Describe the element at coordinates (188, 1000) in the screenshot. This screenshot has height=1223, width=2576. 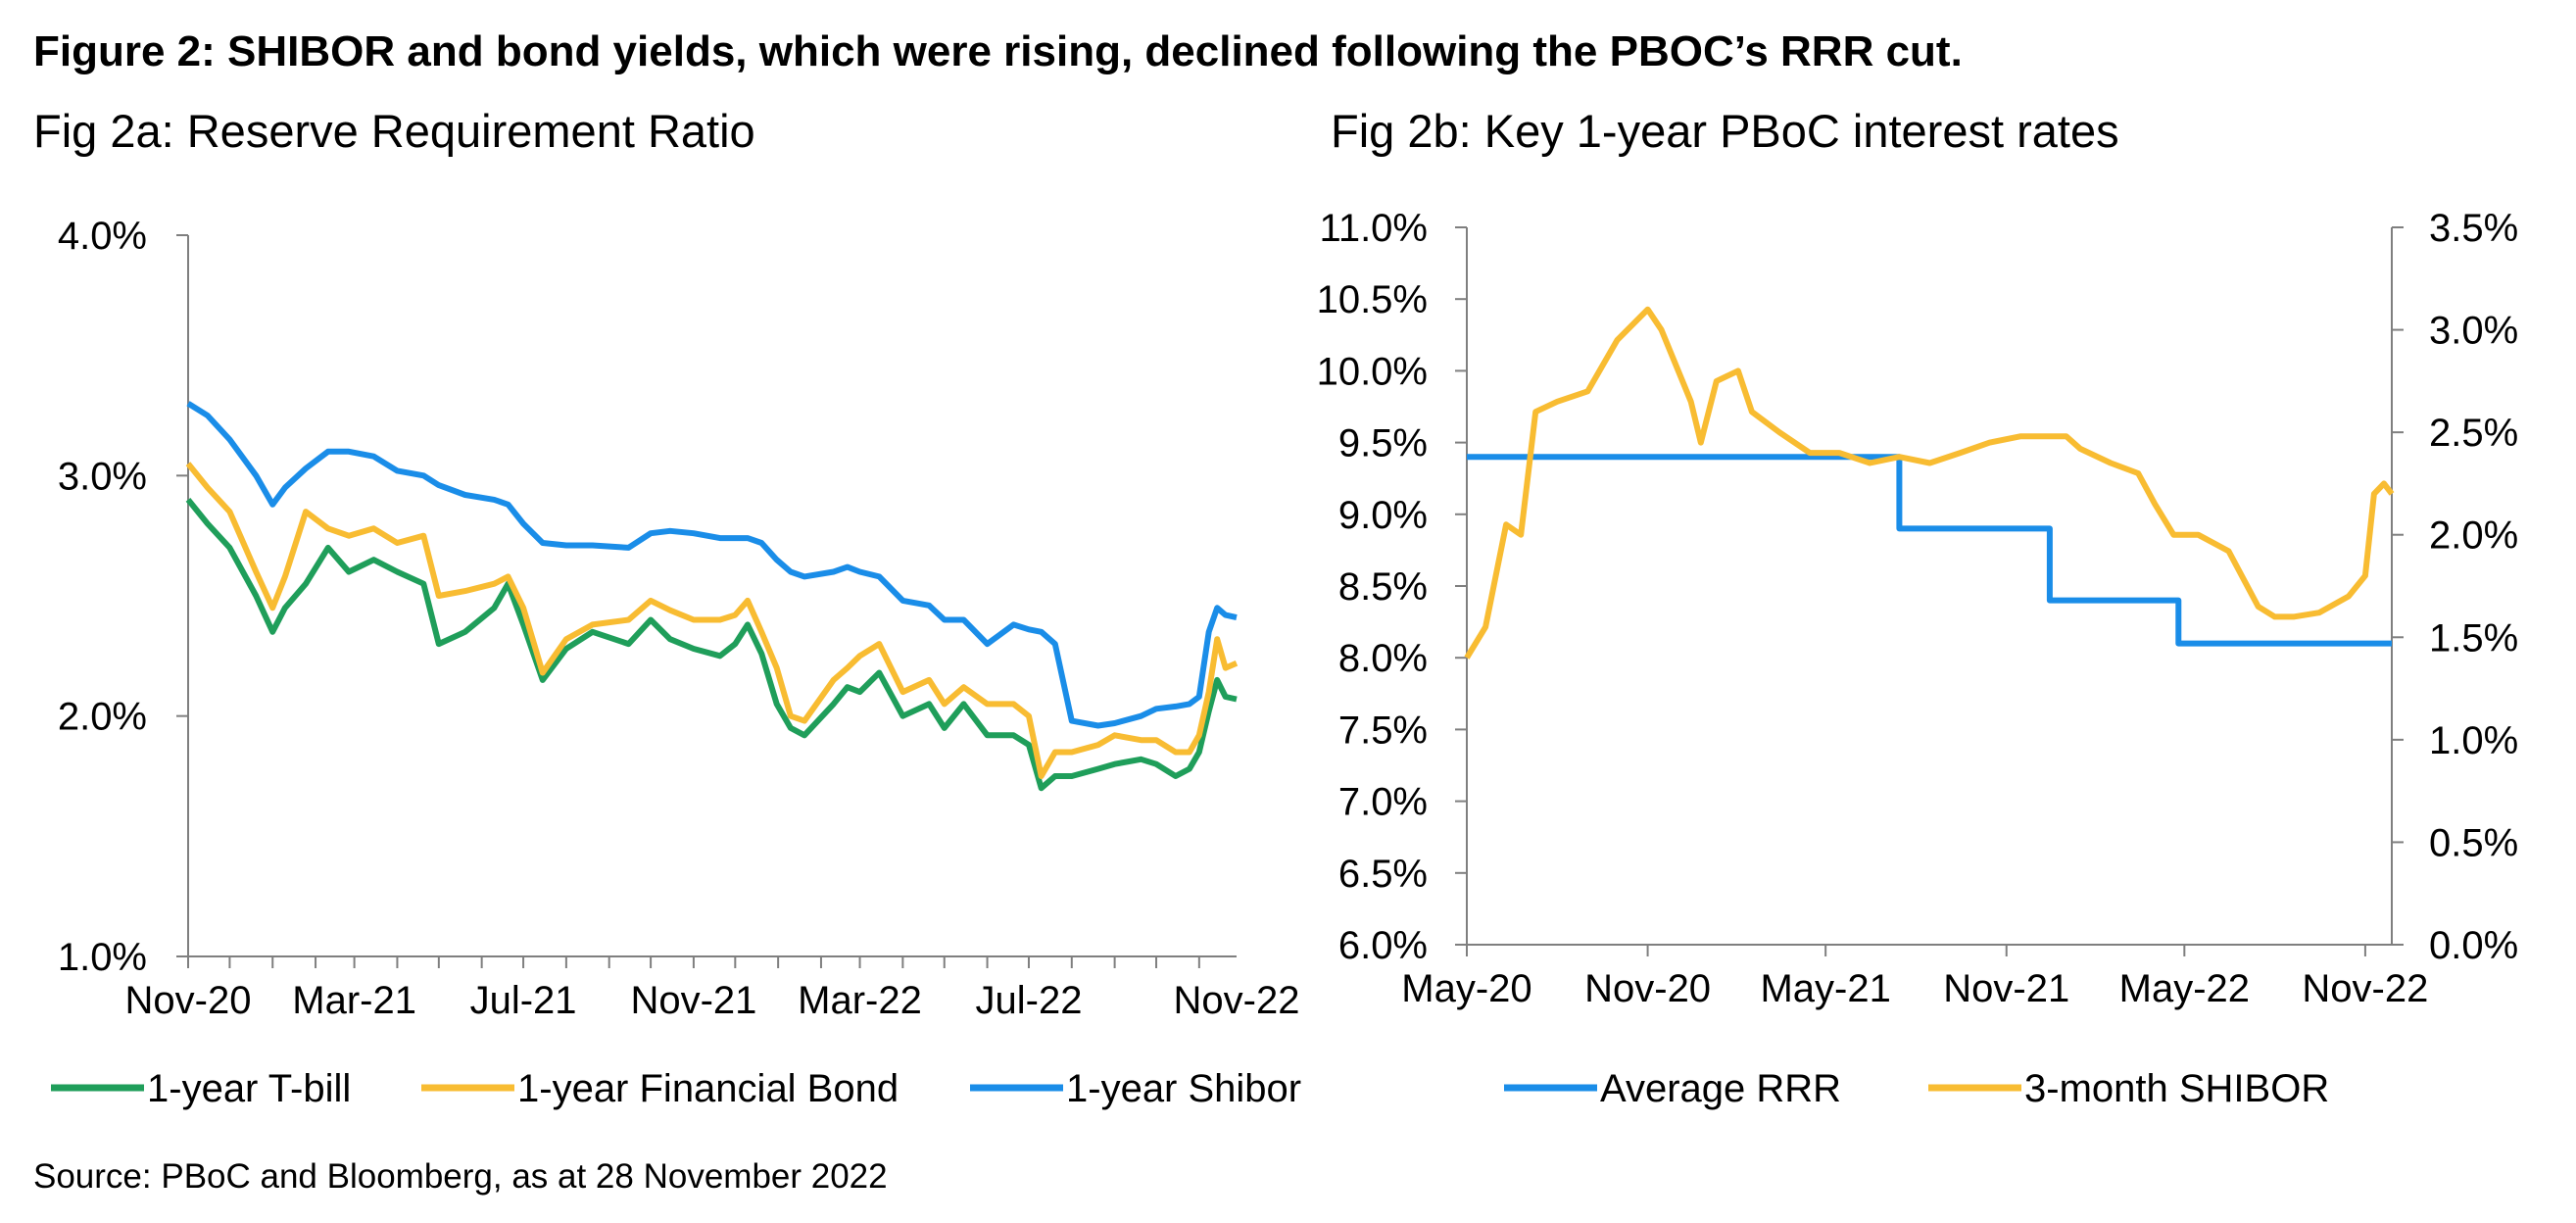
I see `chart-a-x-tick-label: Nov-20` at that location.